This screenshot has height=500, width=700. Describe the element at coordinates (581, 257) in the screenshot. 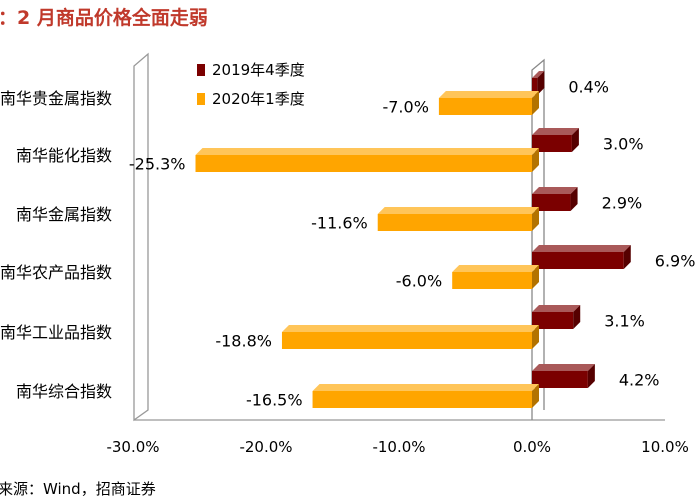

I see `bar-s0-c3` at that location.